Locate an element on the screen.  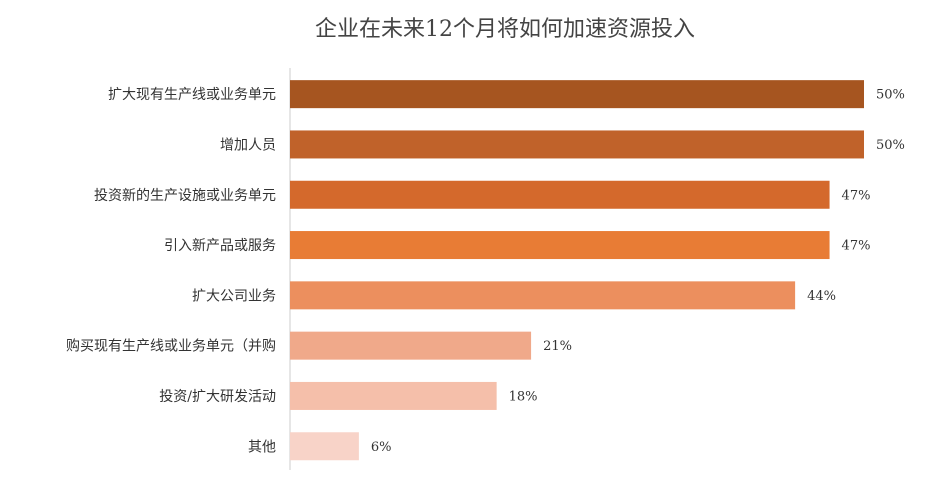
chart-title: 企业在未来12个月将如何加速资源投入 is located at coordinates (505, 29).